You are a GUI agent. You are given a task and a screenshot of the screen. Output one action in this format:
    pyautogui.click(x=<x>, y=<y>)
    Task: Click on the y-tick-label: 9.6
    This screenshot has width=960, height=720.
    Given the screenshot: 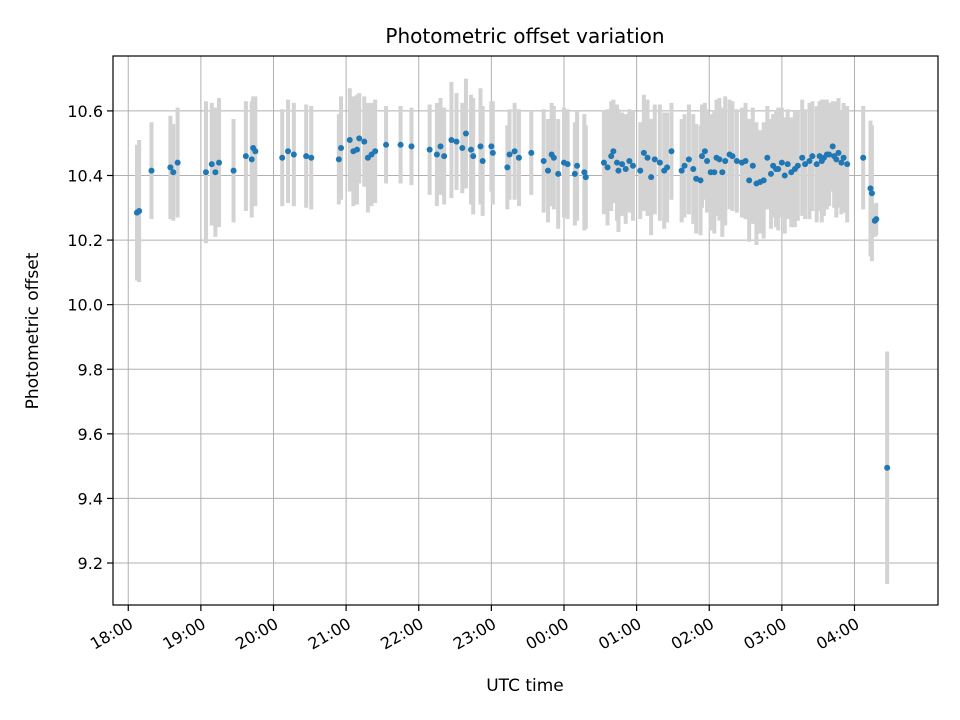 What is the action you would take?
    pyautogui.click(x=90, y=434)
    